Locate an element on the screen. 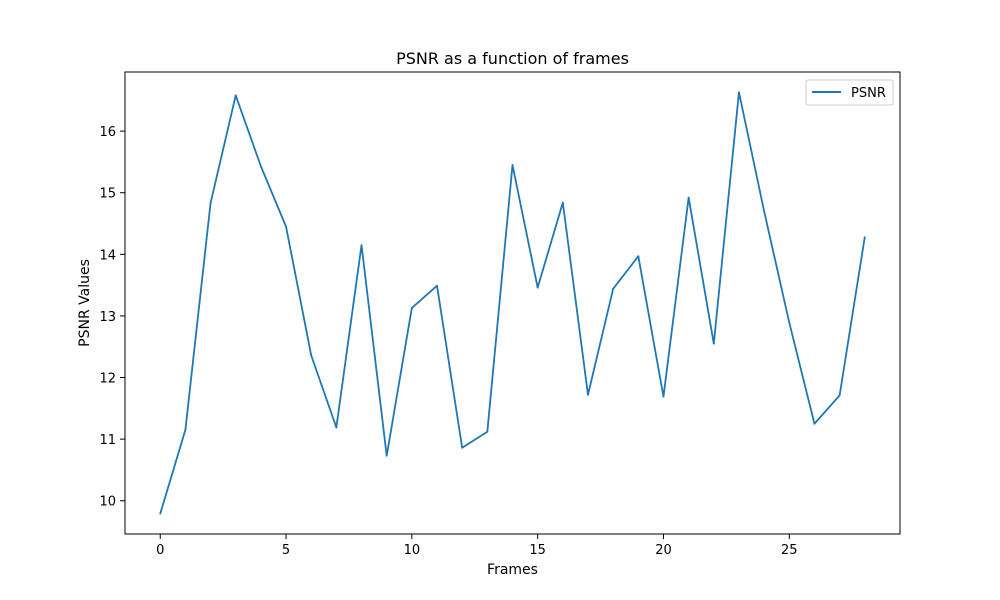  y-tick-label: 15 is located at coordinates (107, 194).